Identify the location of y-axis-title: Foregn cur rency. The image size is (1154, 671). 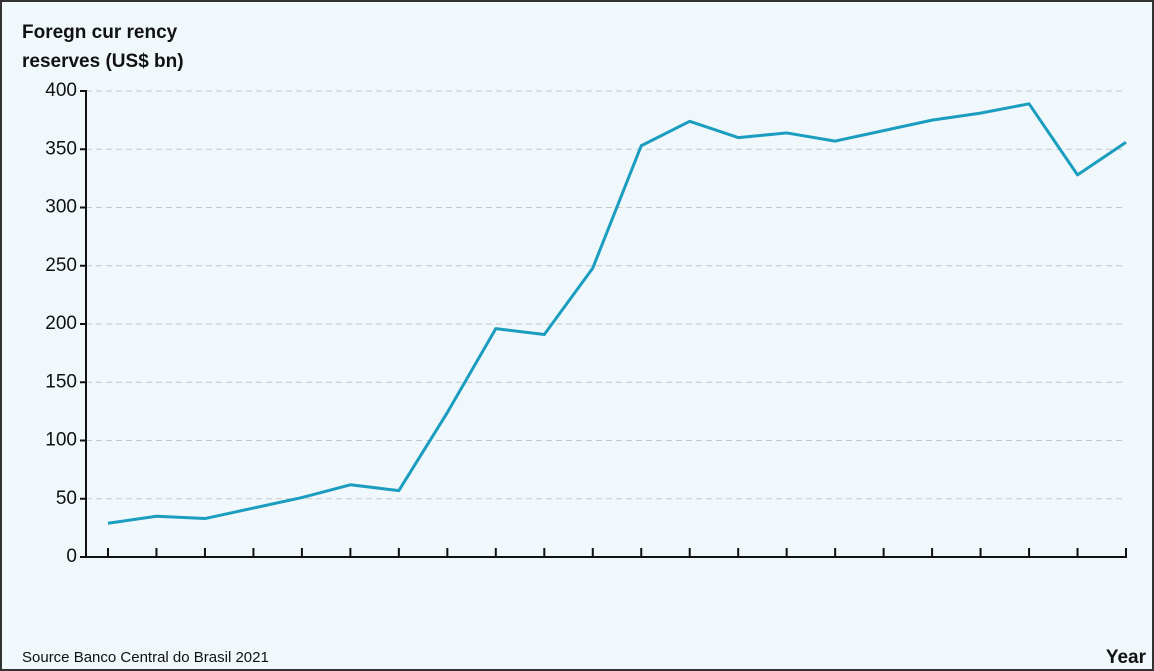
(100, 32).